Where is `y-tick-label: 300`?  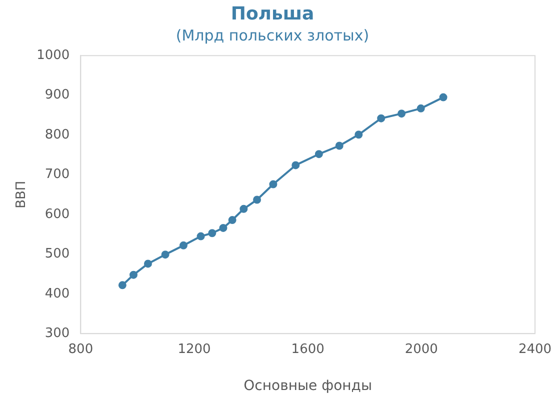
y-tick-label: 300 is located at coordinates (57, 333).